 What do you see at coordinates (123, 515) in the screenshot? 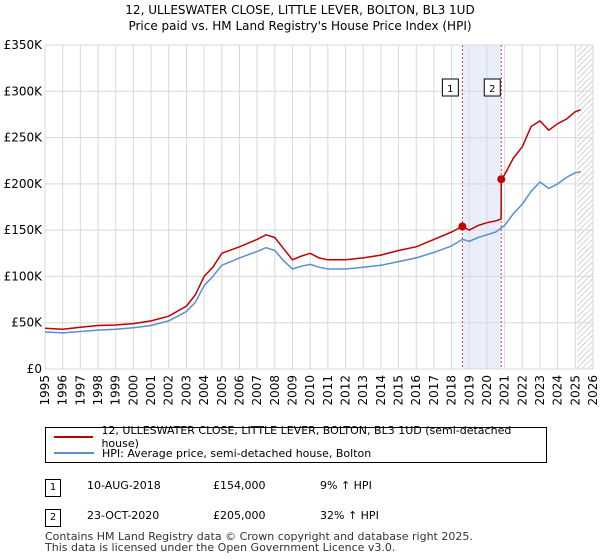
I see `transaction-date: 23-OCT-2020` at bounding box center [123, 515].